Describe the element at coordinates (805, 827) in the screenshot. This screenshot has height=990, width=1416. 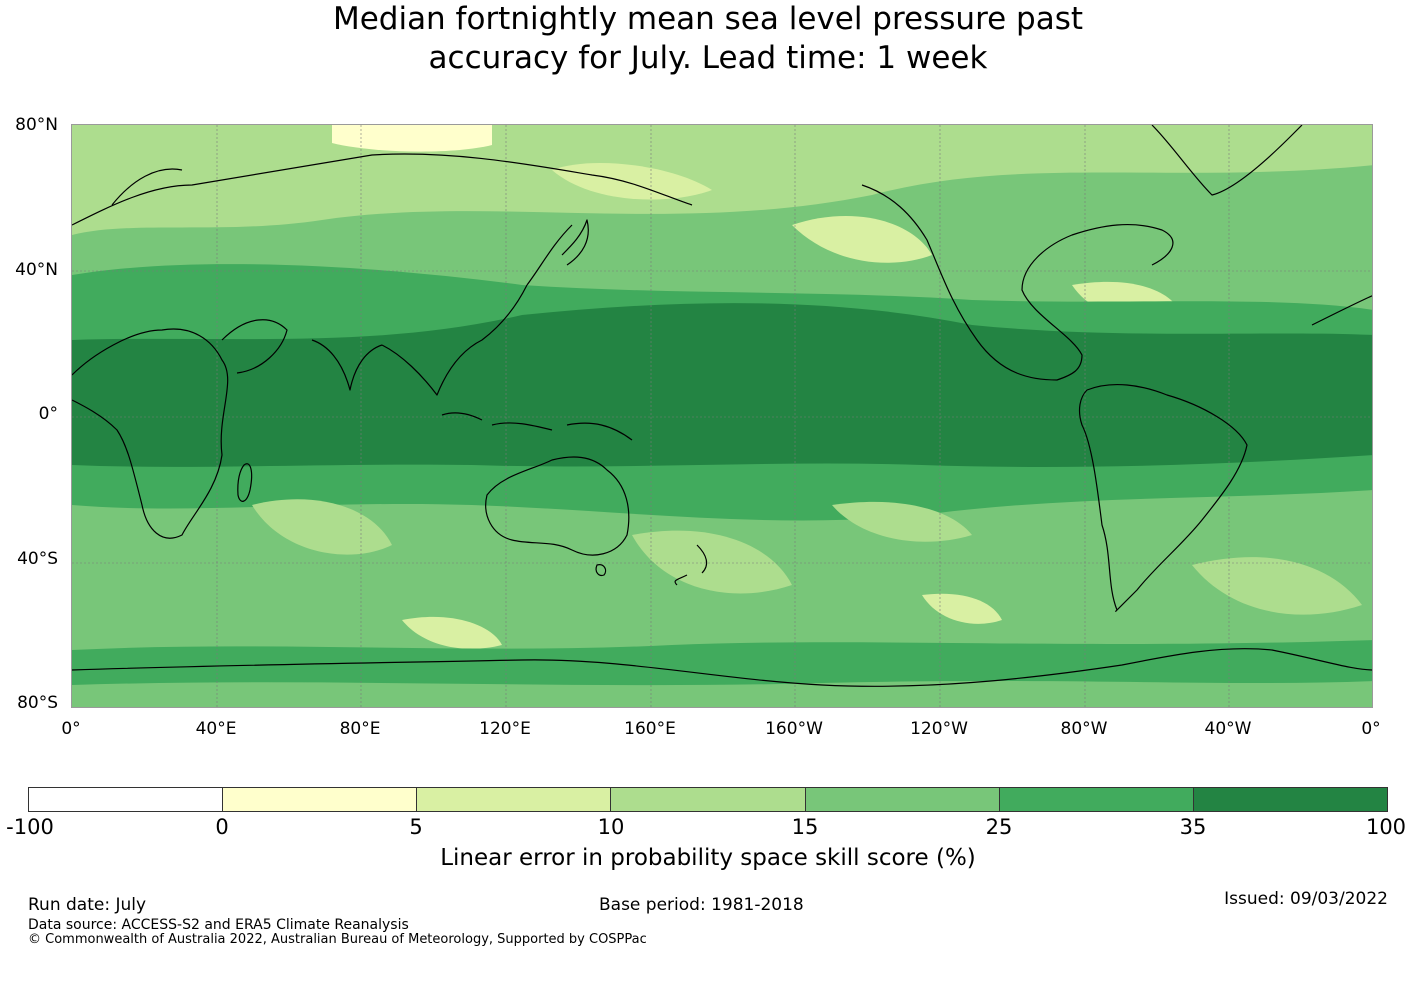
I see `colorbar-tick-label: 15` at that location.